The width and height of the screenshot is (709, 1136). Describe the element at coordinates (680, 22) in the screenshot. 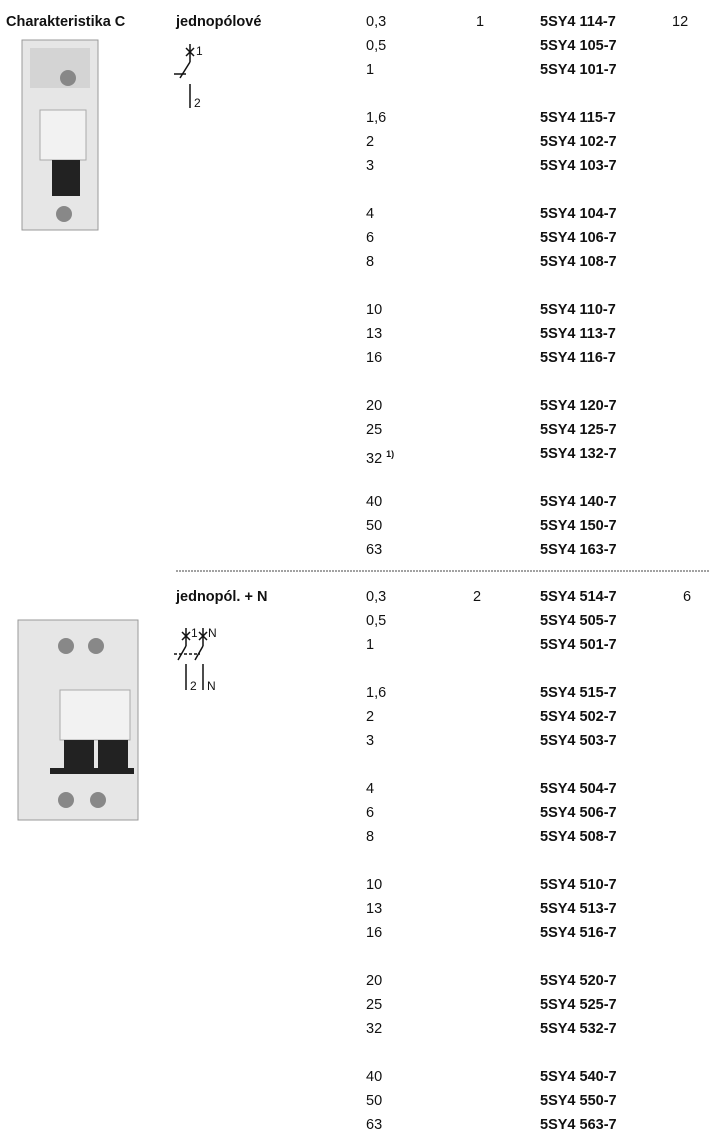

I see `pack-quantity: 12` at that location.